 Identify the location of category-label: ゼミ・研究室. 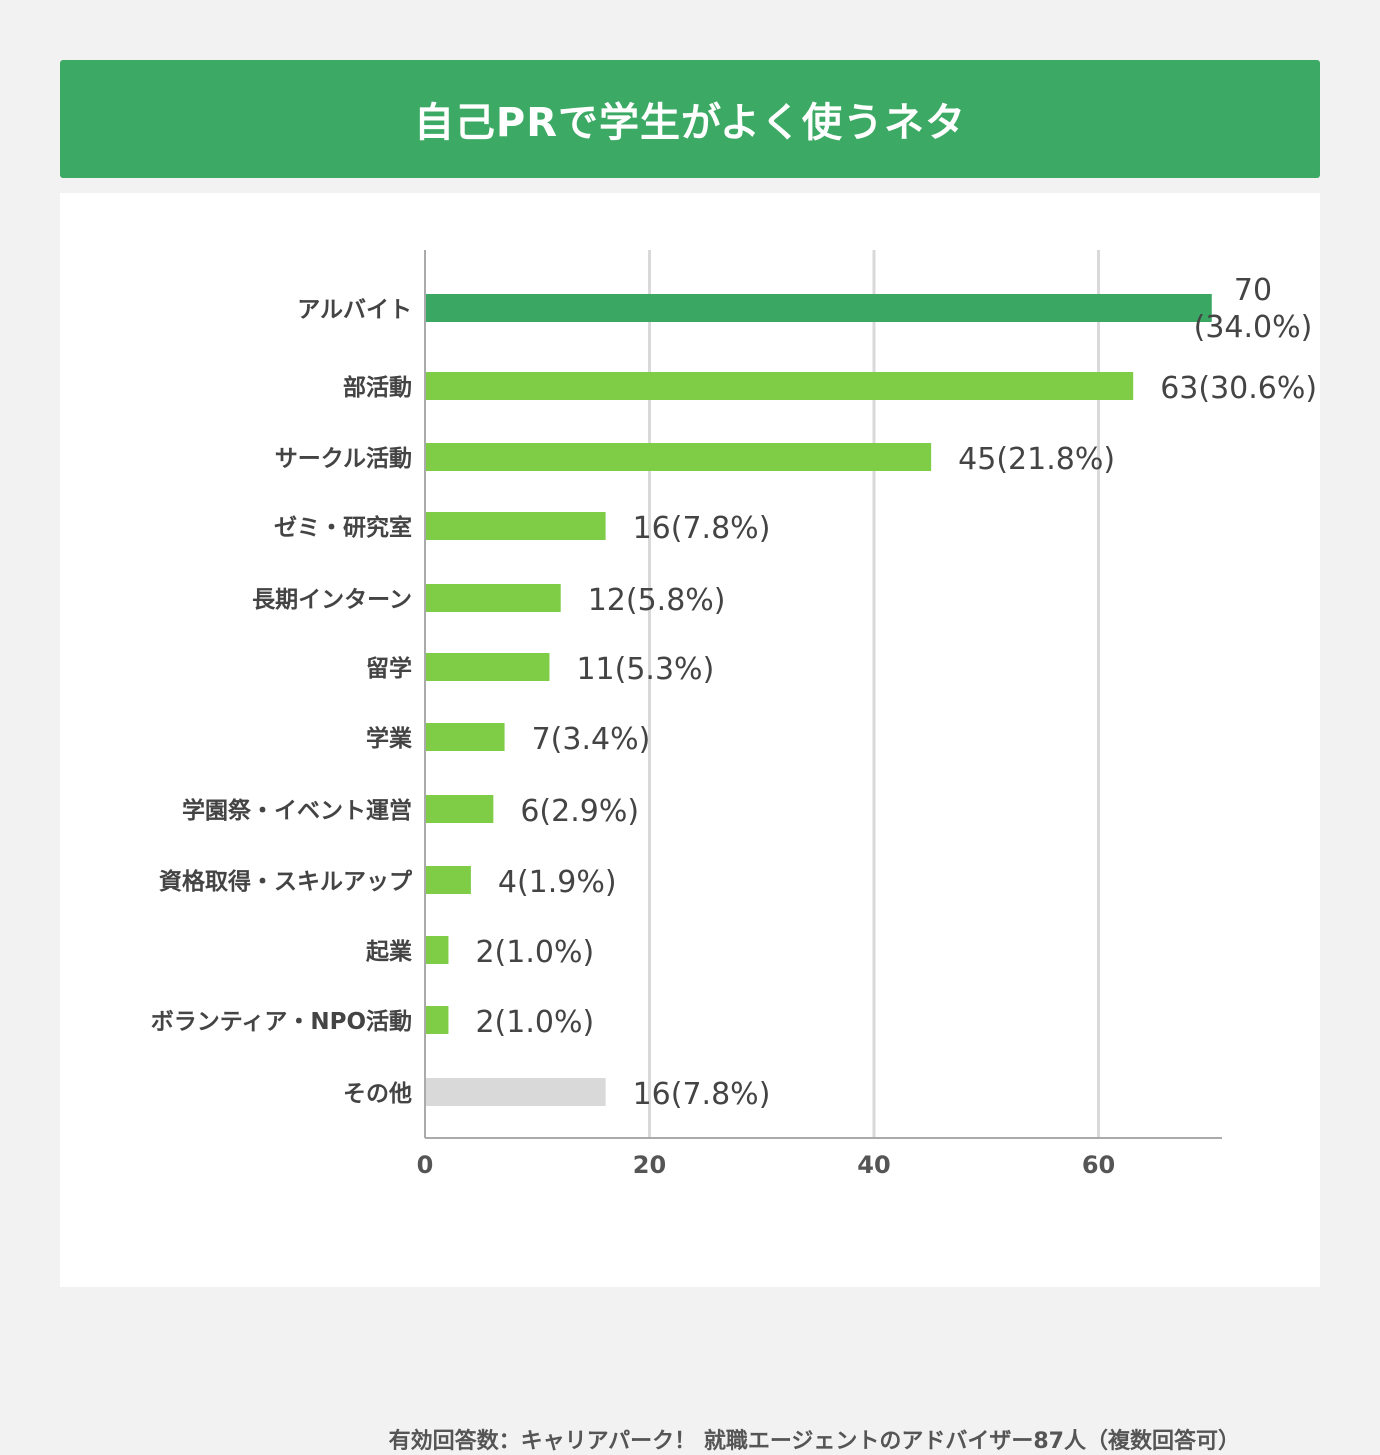
(343, 527).